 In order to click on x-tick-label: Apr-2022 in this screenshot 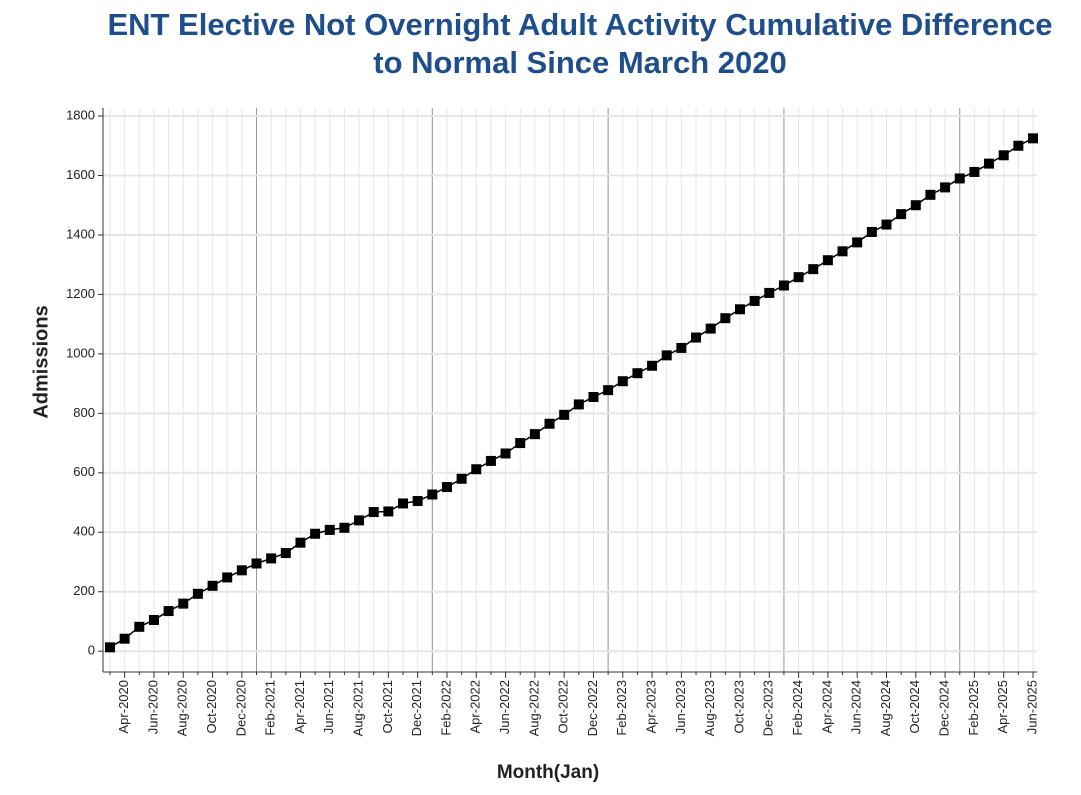, I will do `click(475, 706)`.